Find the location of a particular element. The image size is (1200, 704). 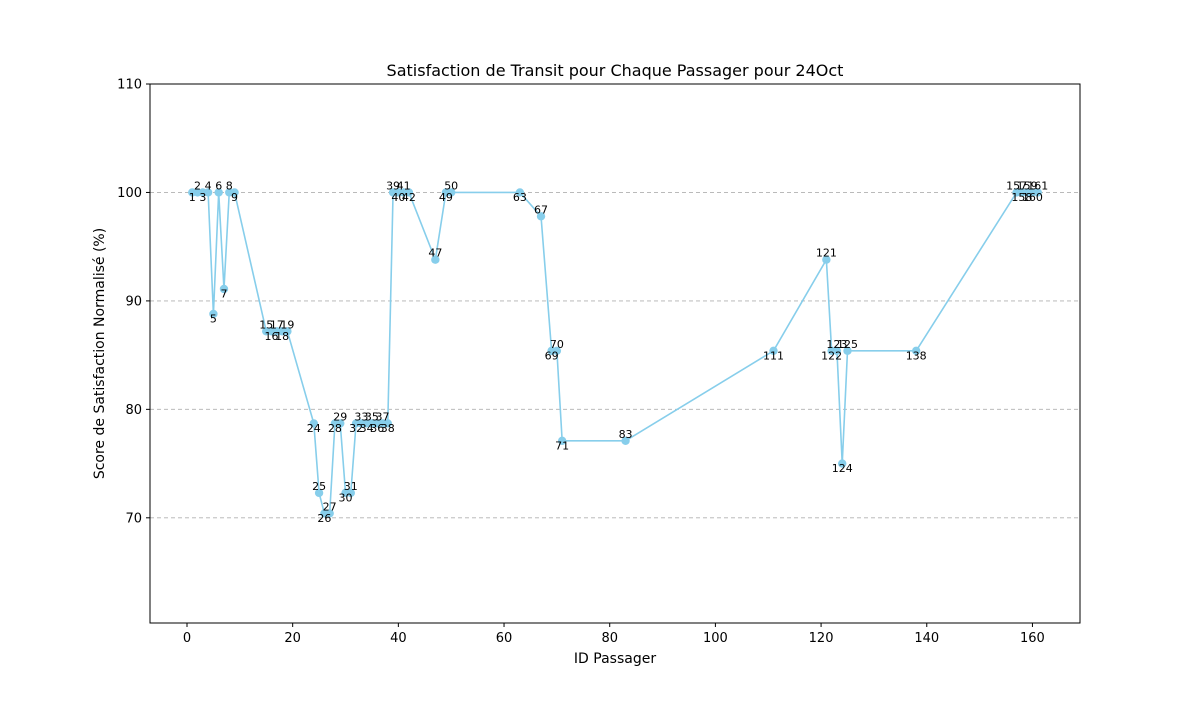

point-label: 29 is located at coordinates (340, 416).